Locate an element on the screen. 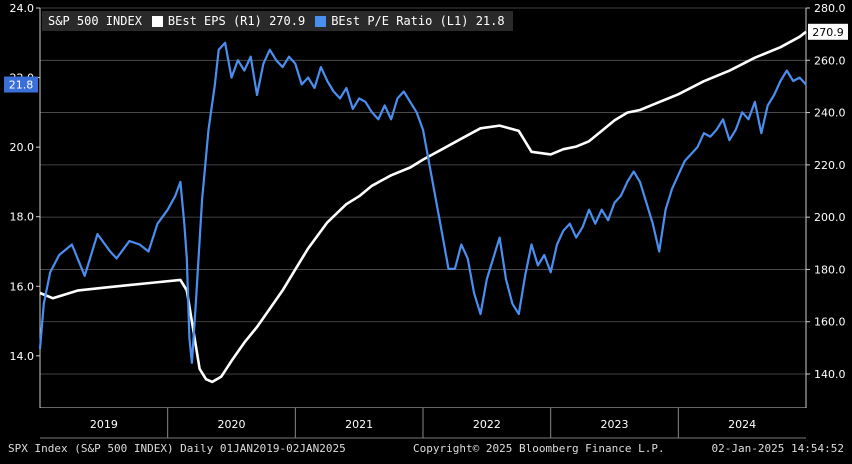 The width and height of the screenshot is (852, 464). tag-right-box is located at coordinates (828, 31).